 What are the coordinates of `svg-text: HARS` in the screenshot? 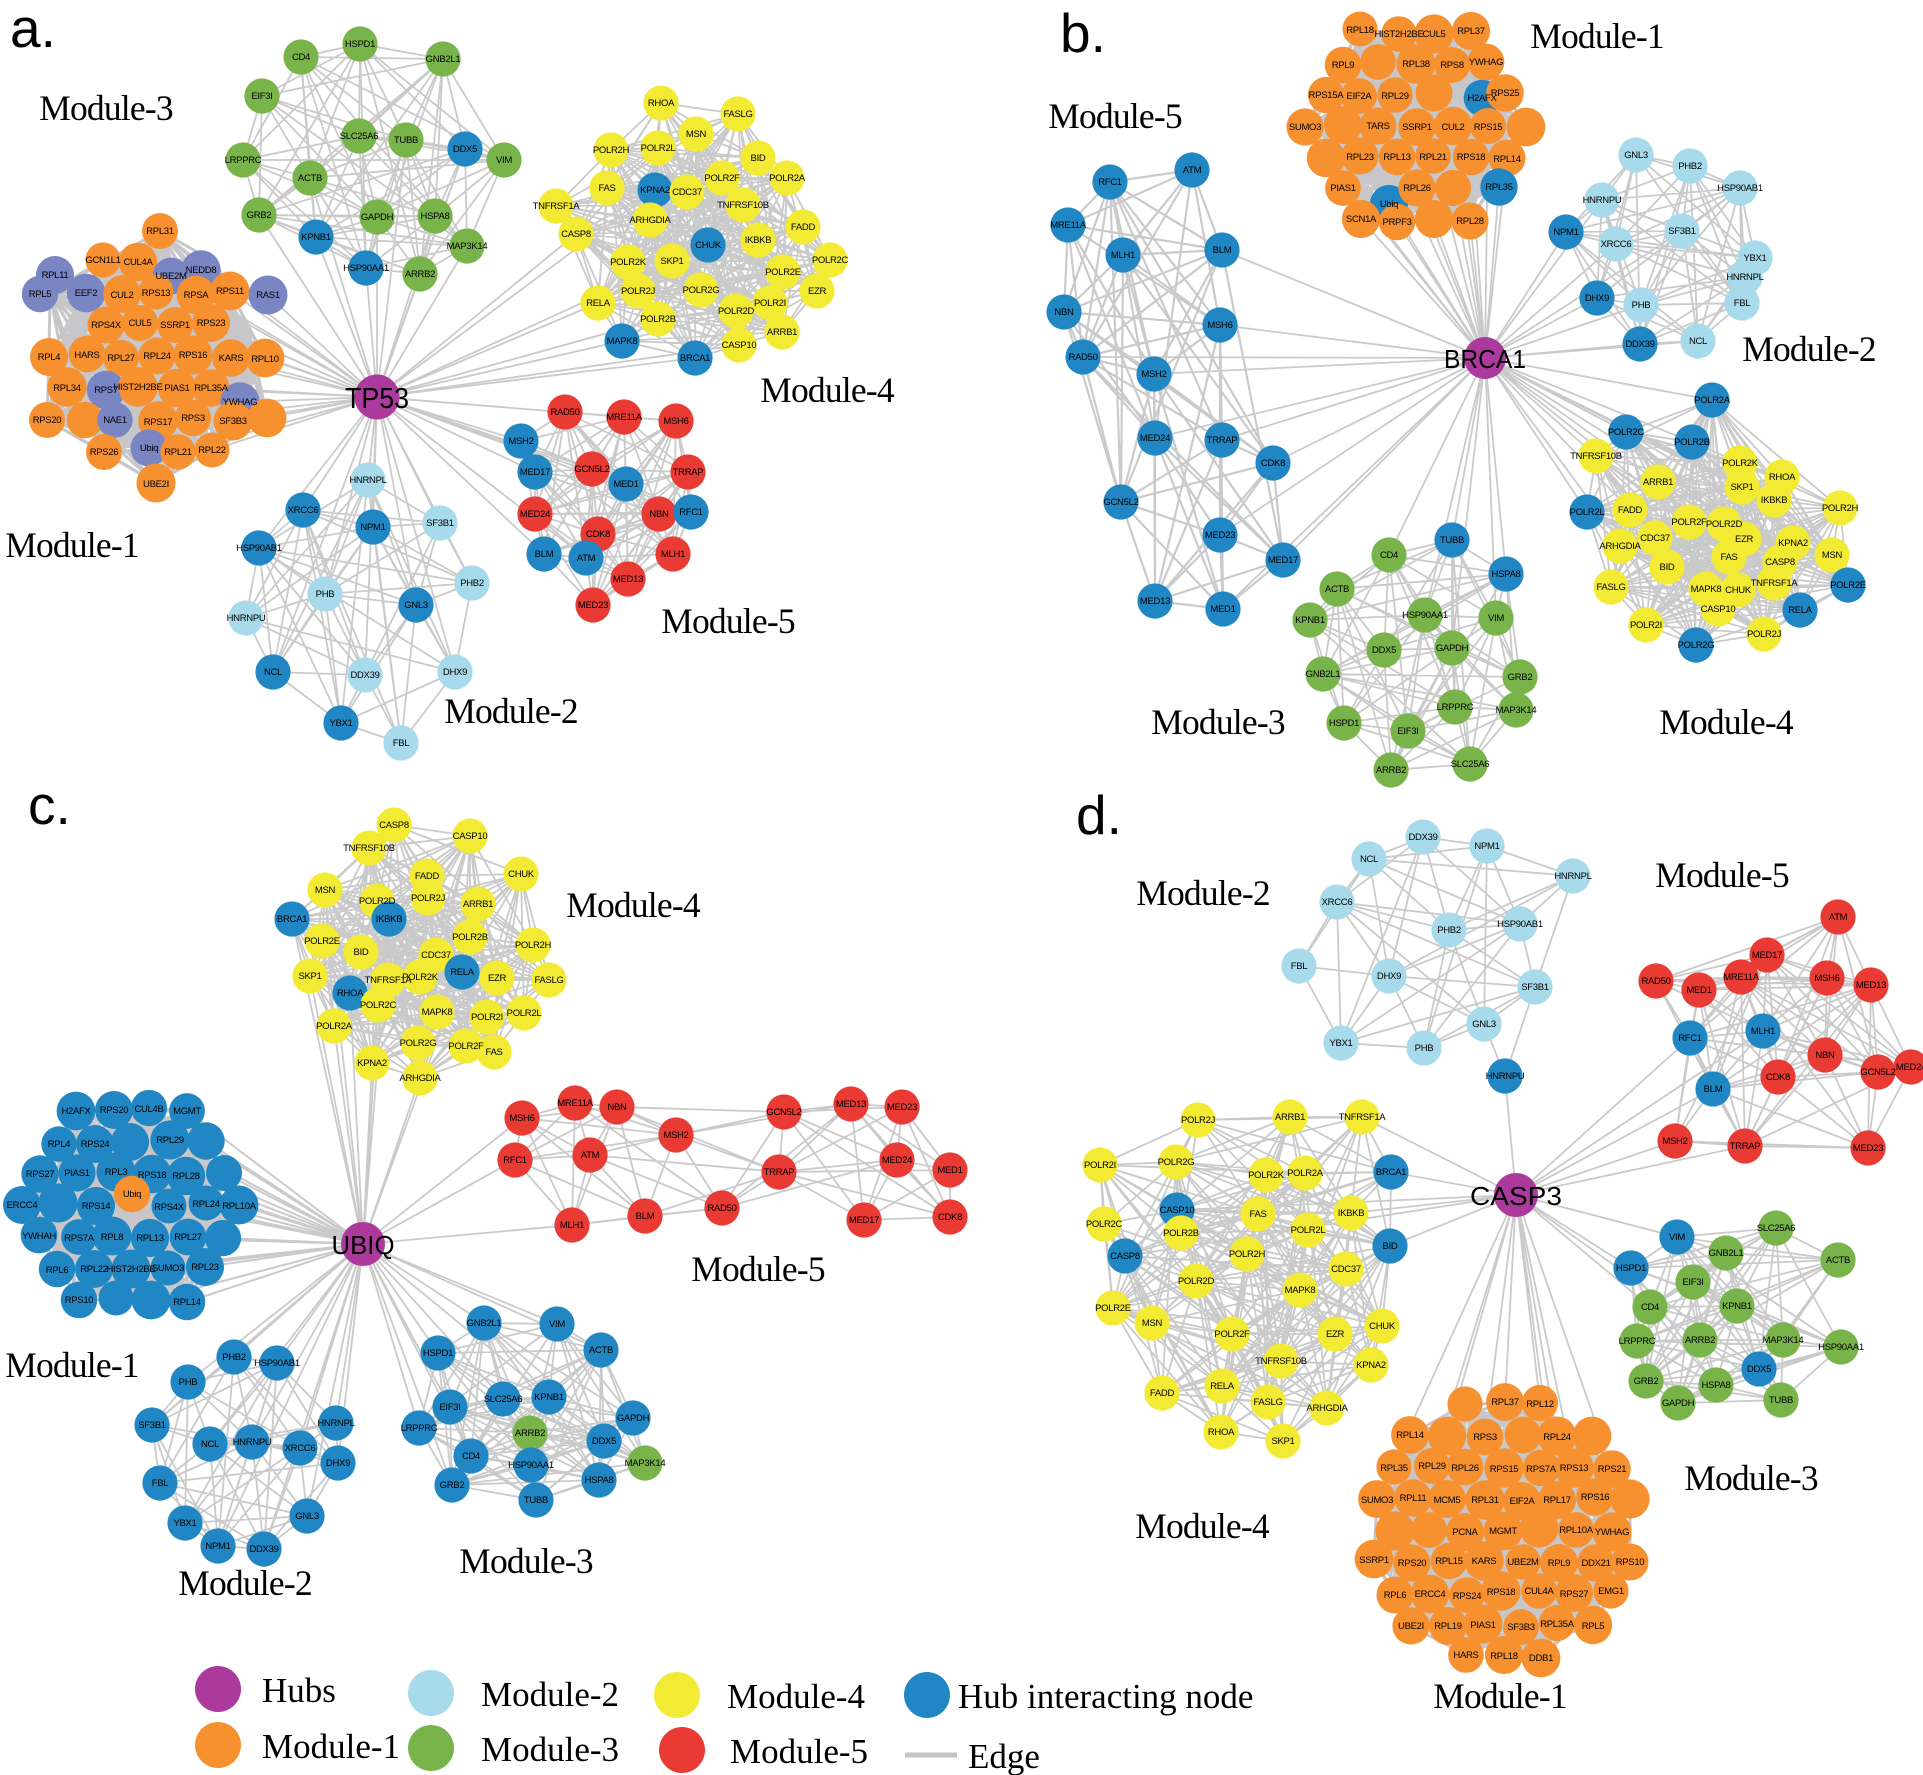 It's located at (1465, 1655).